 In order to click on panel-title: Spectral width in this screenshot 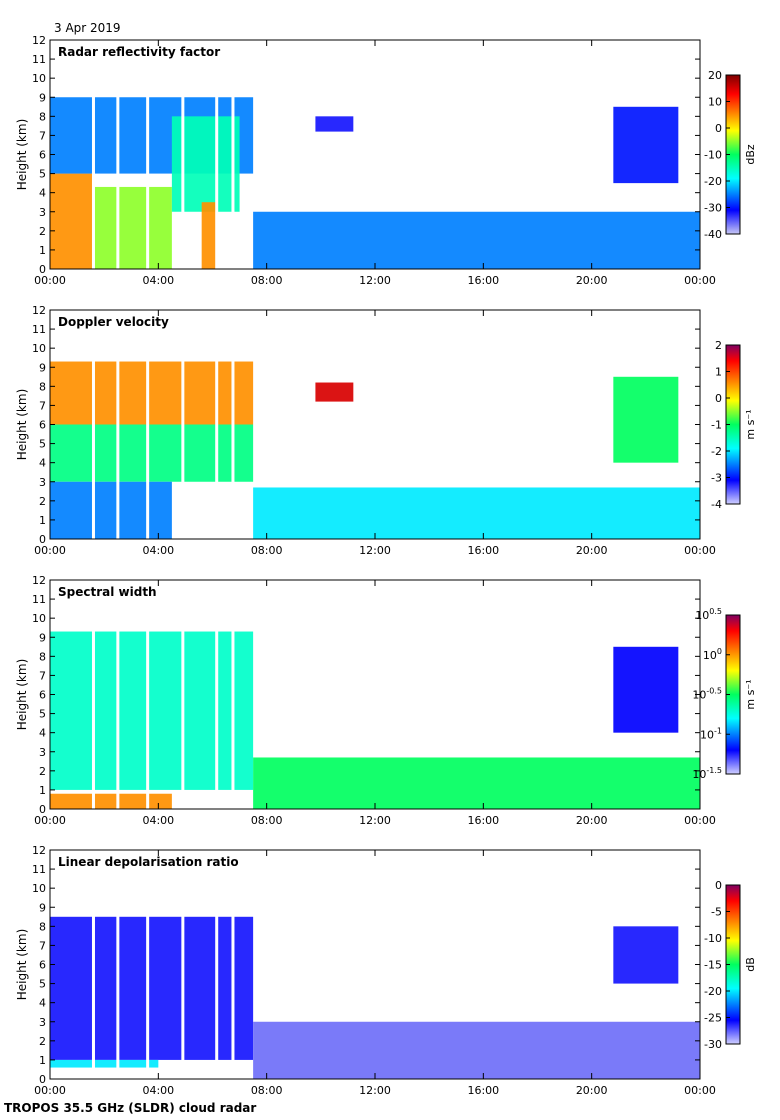, I will do `click(107, 592)`.